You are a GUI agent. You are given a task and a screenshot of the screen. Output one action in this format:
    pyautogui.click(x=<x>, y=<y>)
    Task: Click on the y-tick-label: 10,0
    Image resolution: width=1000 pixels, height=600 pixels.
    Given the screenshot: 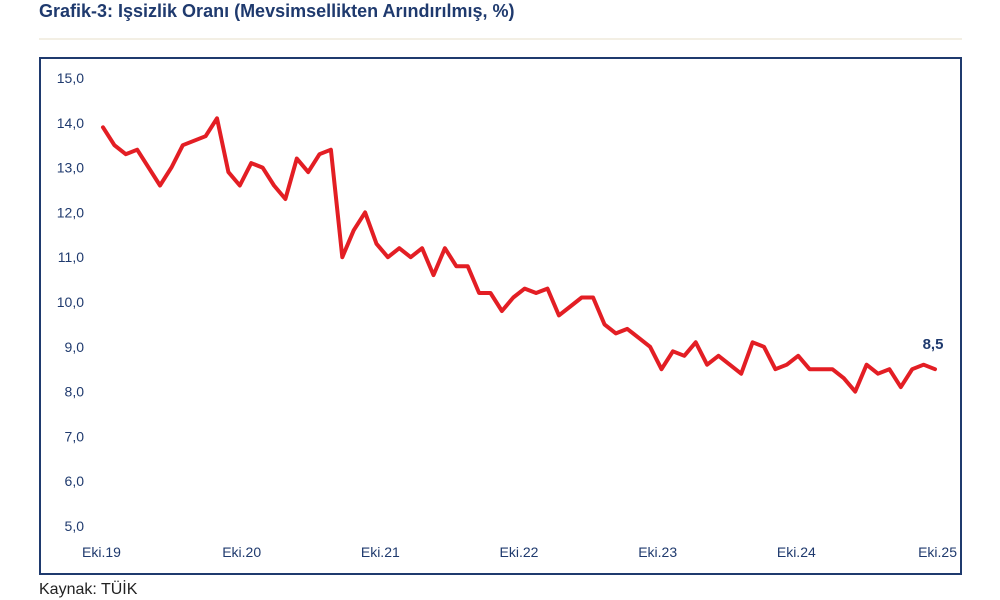 What is the action you would take?
    pyautogui.click(x=70, y=302)
    